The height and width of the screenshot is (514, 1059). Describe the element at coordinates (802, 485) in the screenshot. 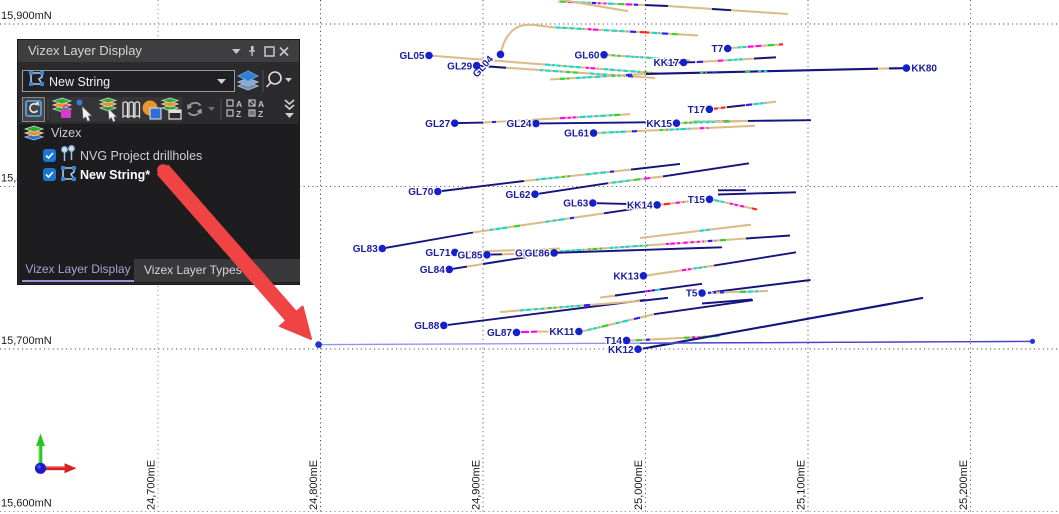

I see `svg-text: 25,100mE` at that location.